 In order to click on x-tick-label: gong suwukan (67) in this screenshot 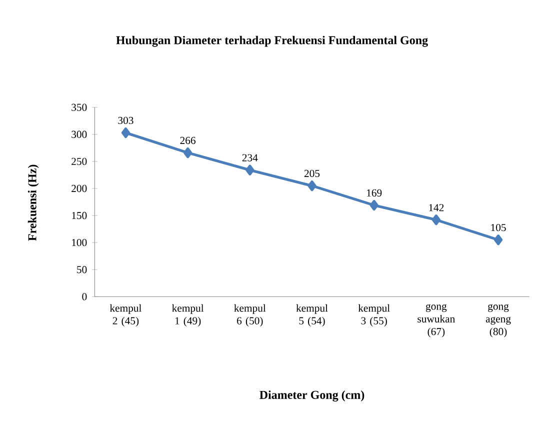, I will do `click(436, 321)`.